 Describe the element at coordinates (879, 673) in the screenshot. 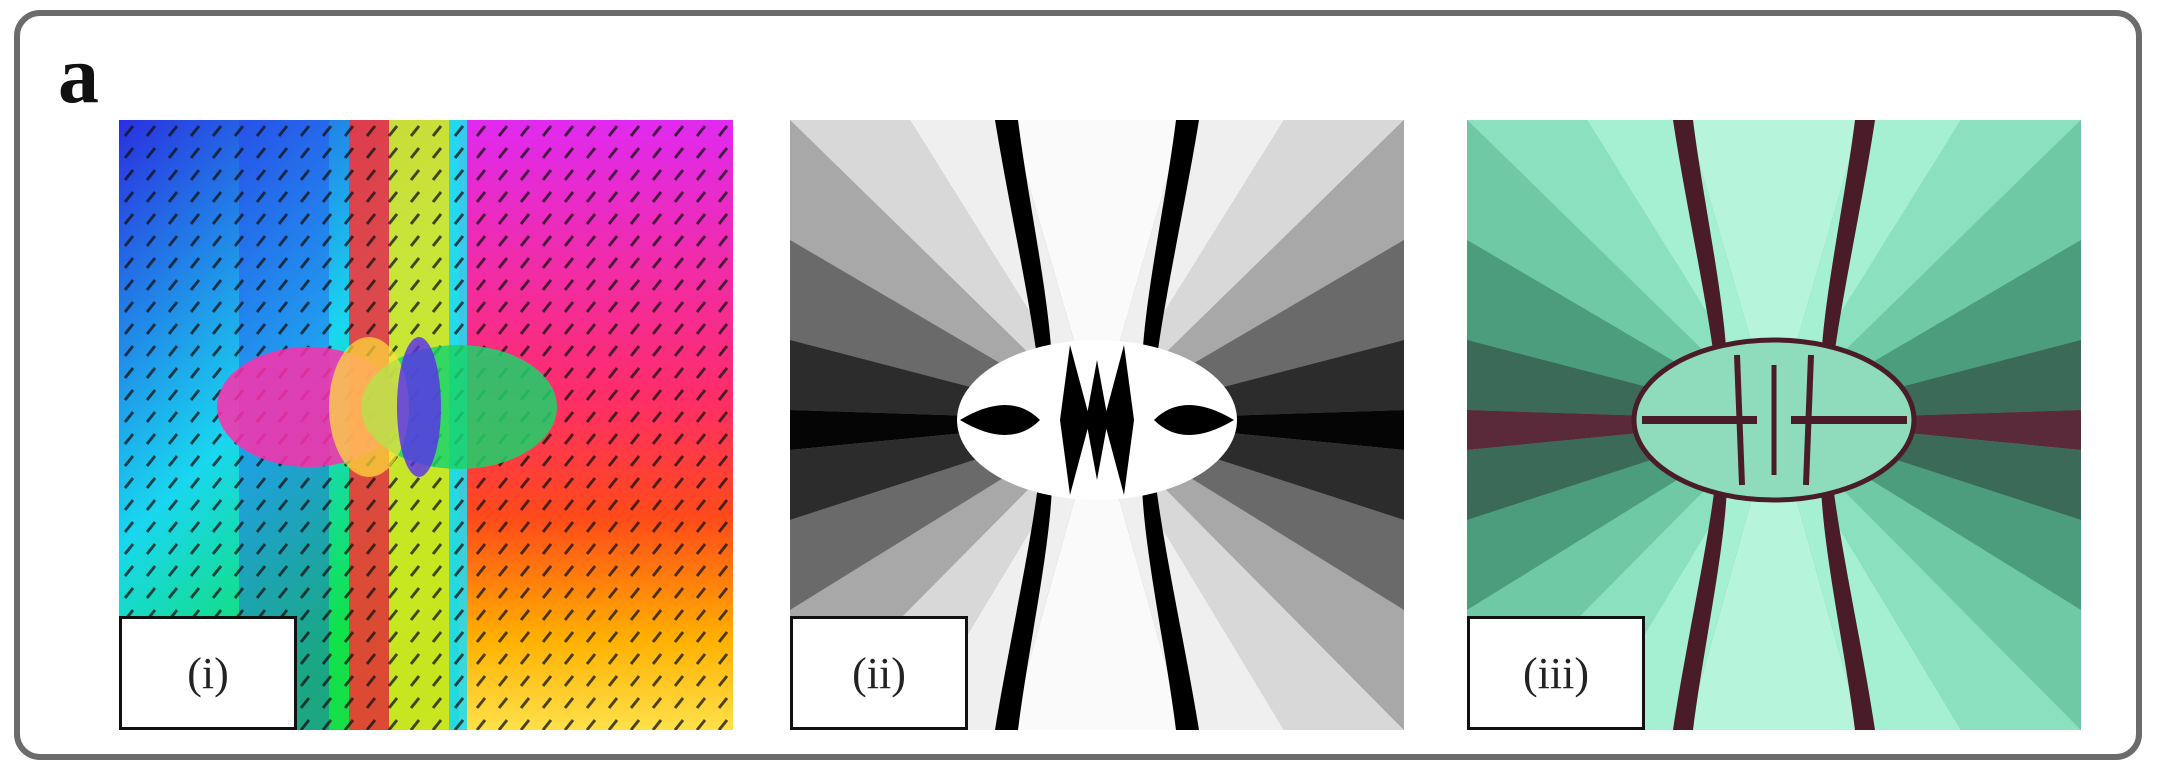

I see `subpanel-label-ii: (ii)` at that location.